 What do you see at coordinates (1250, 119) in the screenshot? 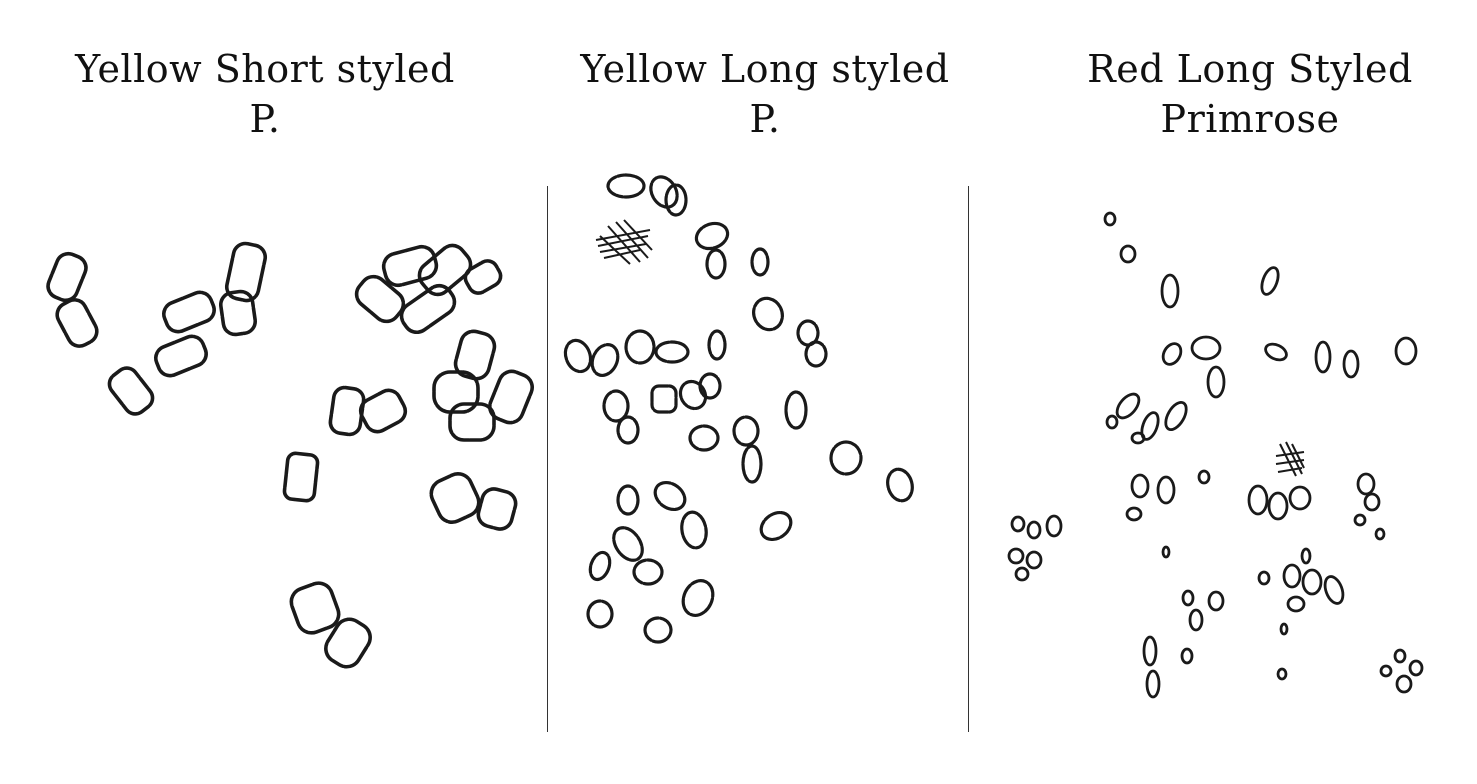
I see `panel-title-line2: Primrose` at bounding box center [1250, 119].